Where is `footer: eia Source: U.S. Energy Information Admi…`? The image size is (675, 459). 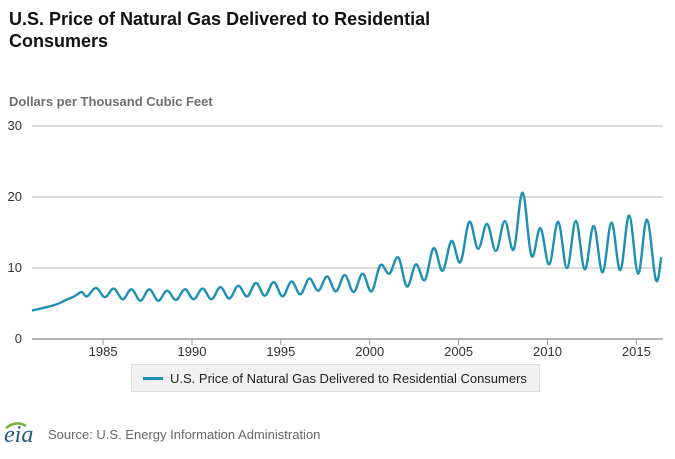 footer: eia Source: U.S. Energy Information Admi… is located at coordinates (162, 434).